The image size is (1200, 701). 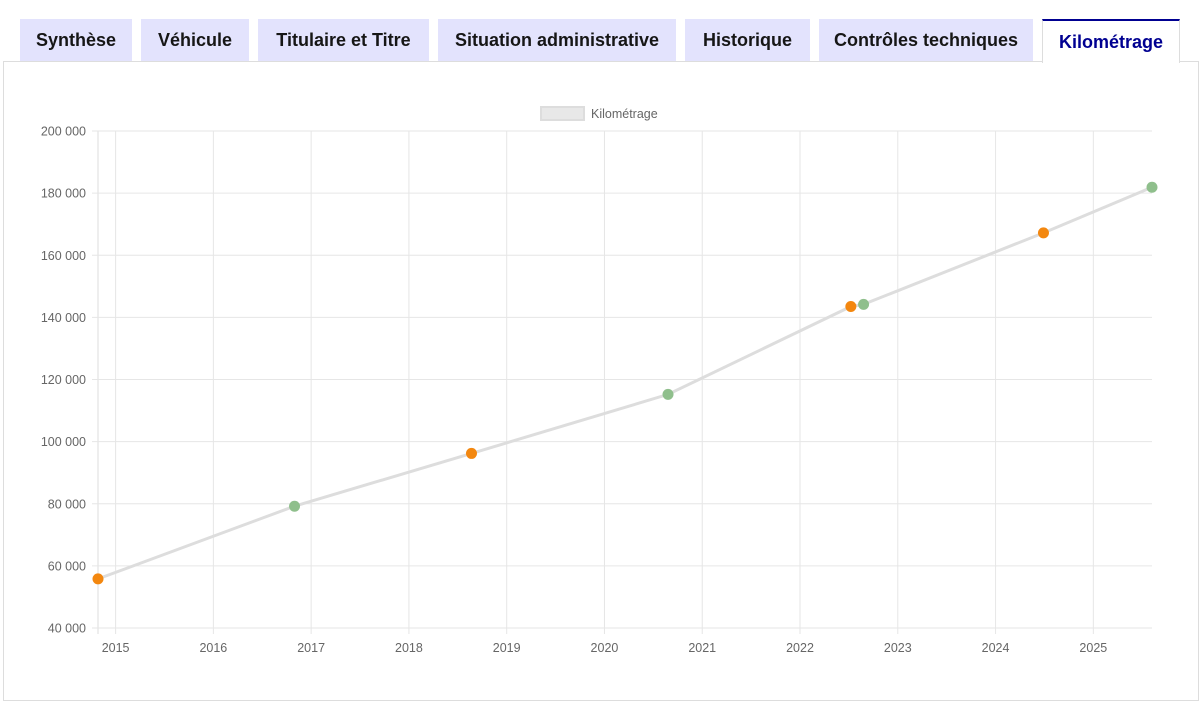 What do you see at coordinates (996, 648) in the screenshot?
I see `x-tick-label: 2024` at bounding box center [996, 648].